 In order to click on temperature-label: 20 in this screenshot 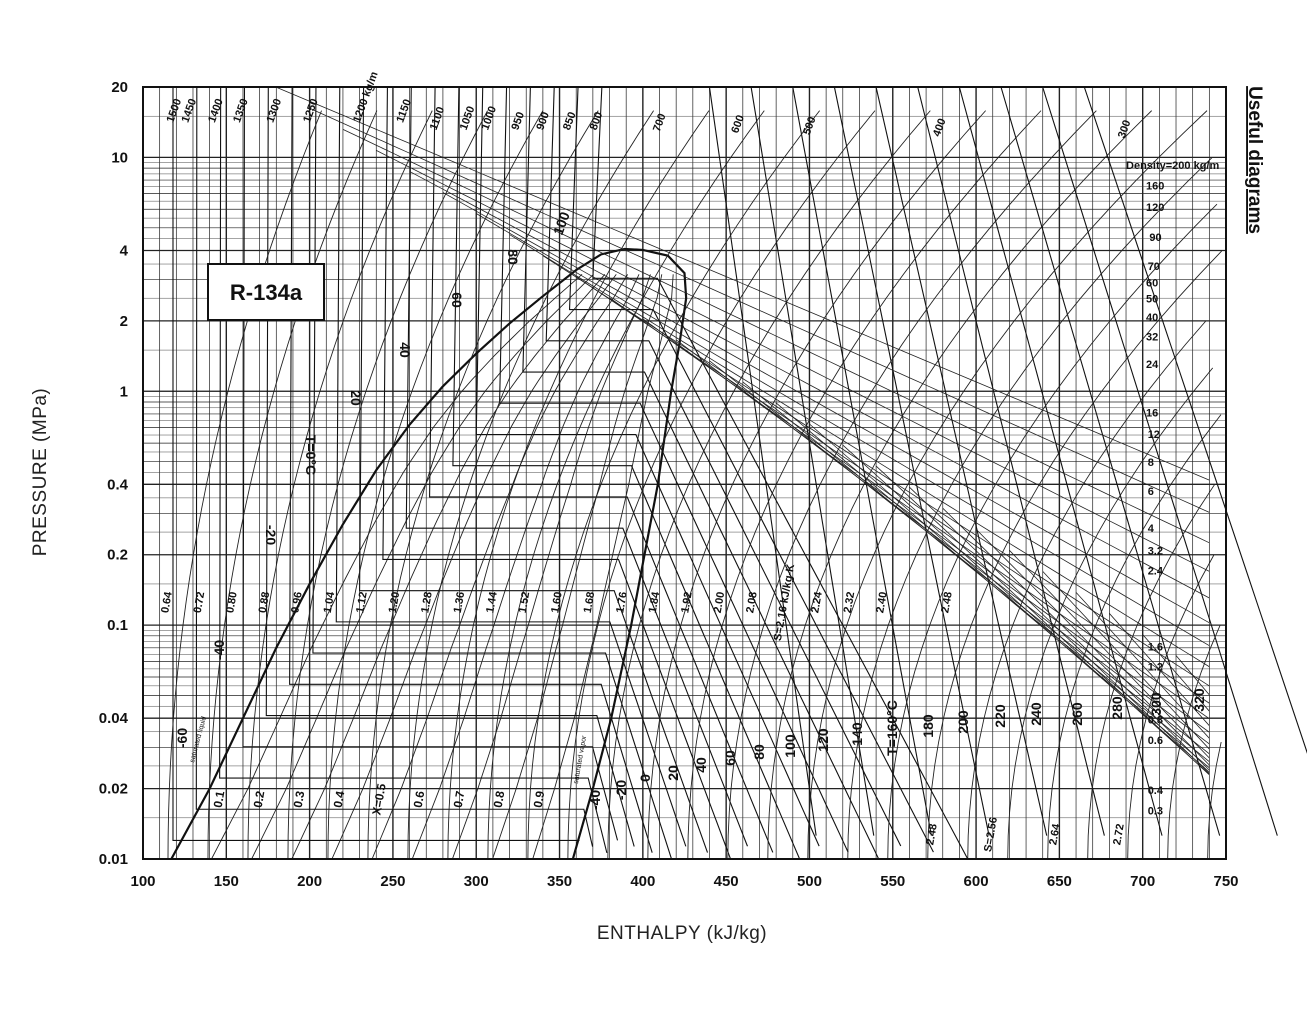, I will do `click(673, 773)`.